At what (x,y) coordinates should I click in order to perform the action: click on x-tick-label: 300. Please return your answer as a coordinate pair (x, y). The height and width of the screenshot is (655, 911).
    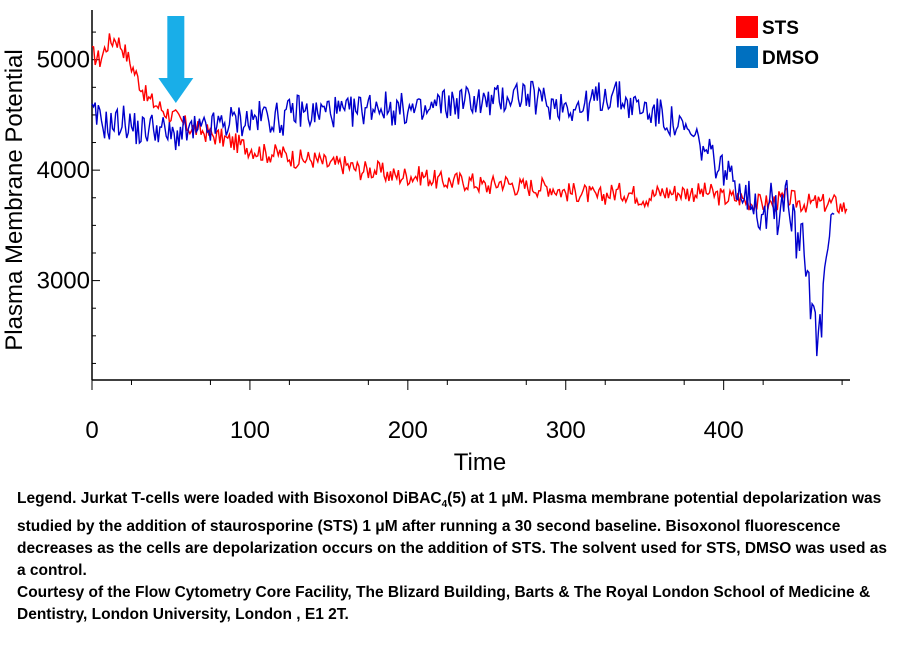
    Looking at the image, I should click on (566, 430).